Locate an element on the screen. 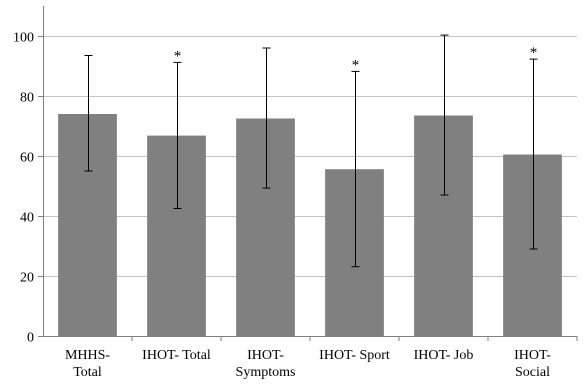 The height and width of the screenshot is (389, 586). x-tick-label: IHOT- Job is located at coordinates (444, 355).